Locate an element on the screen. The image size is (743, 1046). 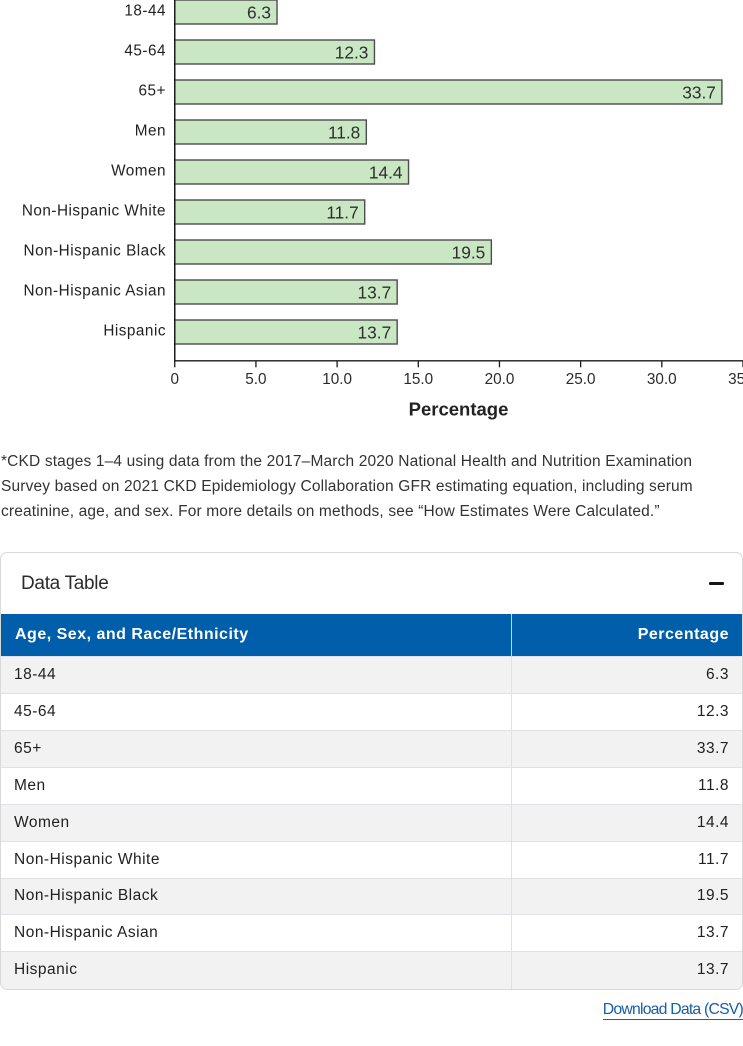
svg-text: Women is located at coordinates (138, 171).